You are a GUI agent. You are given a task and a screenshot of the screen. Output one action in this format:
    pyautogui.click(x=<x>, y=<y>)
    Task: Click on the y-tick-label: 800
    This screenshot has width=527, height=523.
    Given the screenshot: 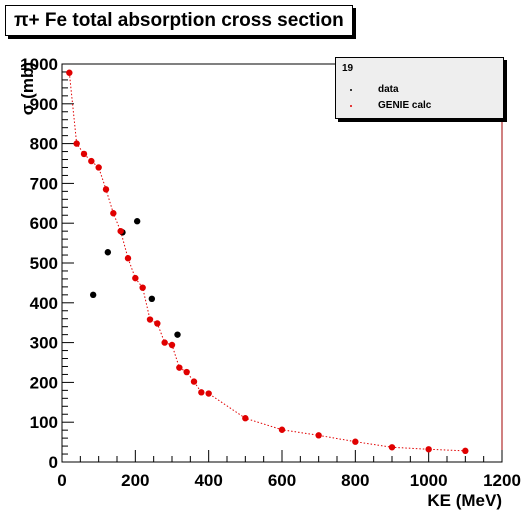 What is the action you would take?
    pyautogui.click(x=44, y=144)
    